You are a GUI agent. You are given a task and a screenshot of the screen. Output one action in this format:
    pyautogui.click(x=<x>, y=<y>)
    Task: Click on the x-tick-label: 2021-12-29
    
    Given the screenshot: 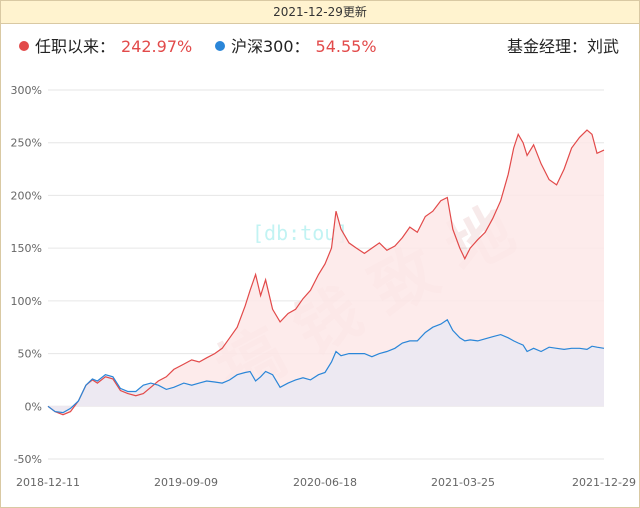 What is the action you would take?
    pyautogui.click(x=604, y=482)
    